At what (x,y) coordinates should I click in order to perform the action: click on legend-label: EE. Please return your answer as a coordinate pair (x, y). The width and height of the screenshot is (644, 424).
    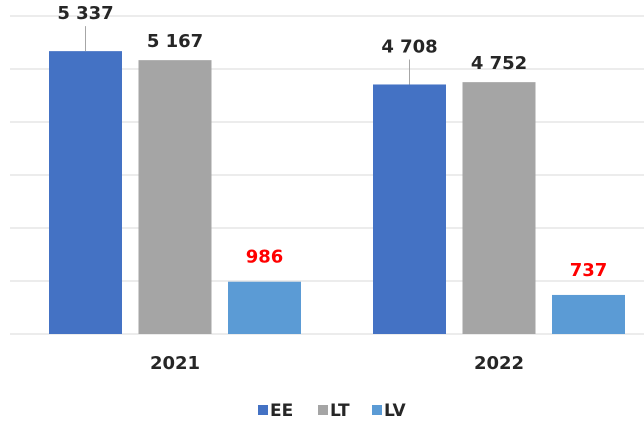
    Looking at the image, I should click on (281, 411).